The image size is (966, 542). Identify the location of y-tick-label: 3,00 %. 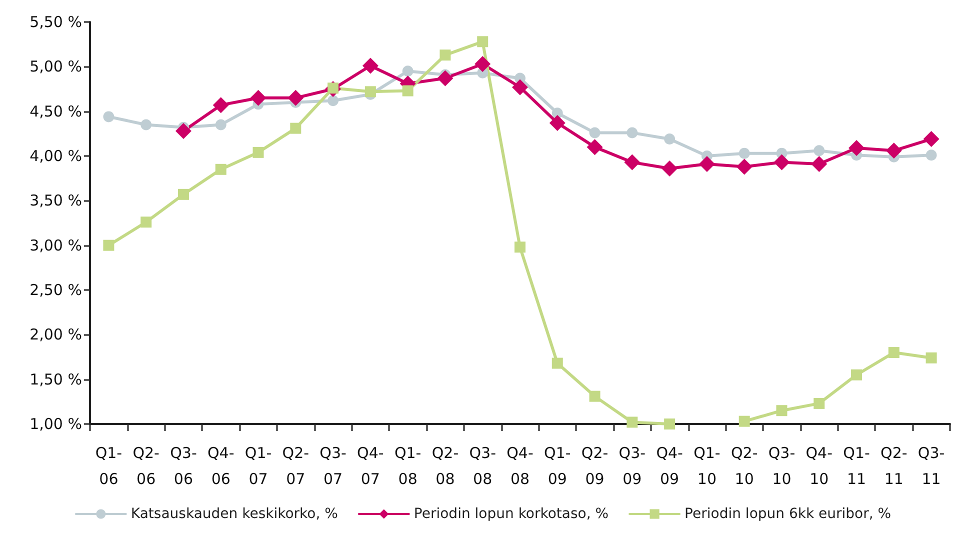
(56, 245).